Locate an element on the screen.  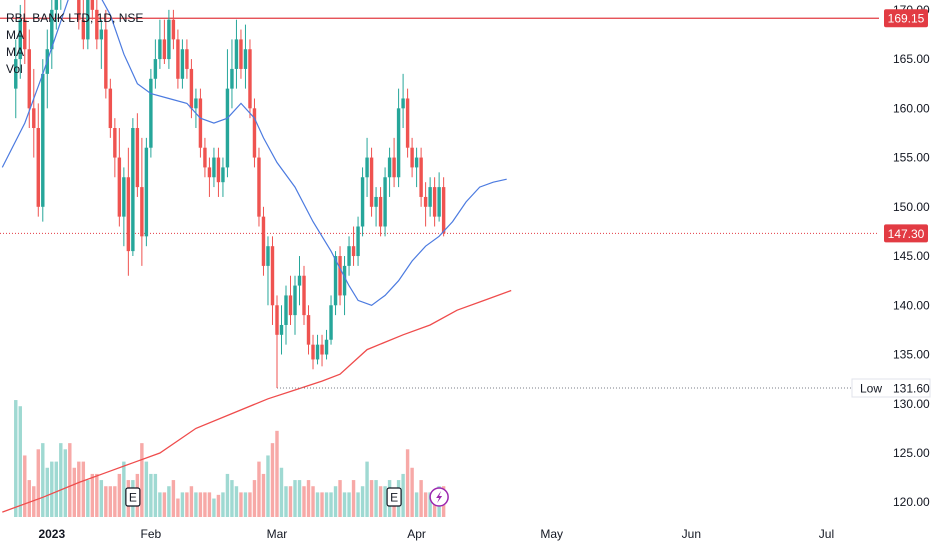
price-axis-labels: 169.15 147.30 Low 131.60 is located at coordinates (891, 203).